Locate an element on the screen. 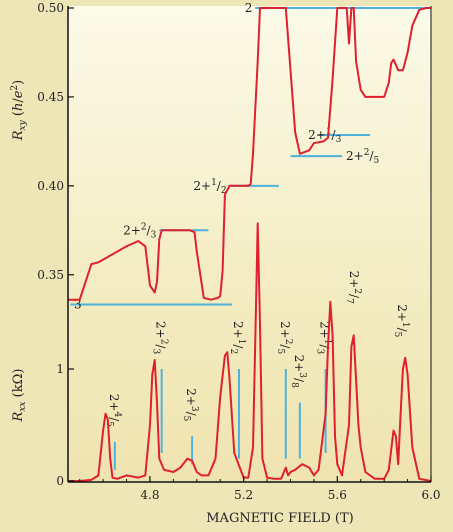 This screenshot has height=532, width=453. svg-text: 2+2/7 is located at coordinates (353, 287).